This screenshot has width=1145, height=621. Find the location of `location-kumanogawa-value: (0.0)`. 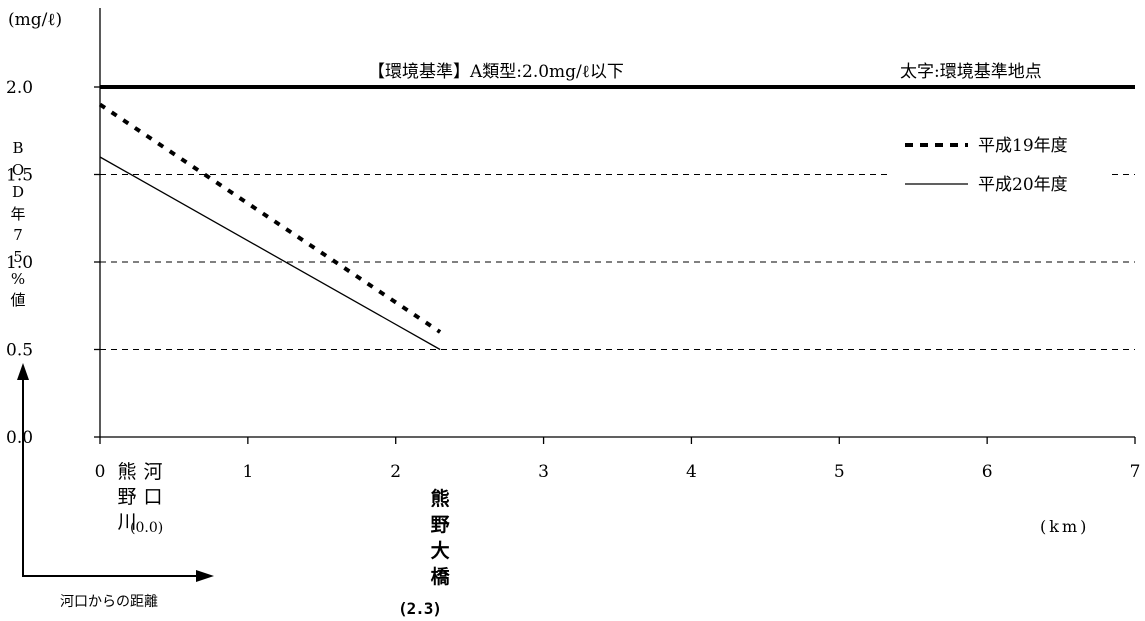

location-kumanogawa-value: (0.0) is located at coordinates (146, 528).